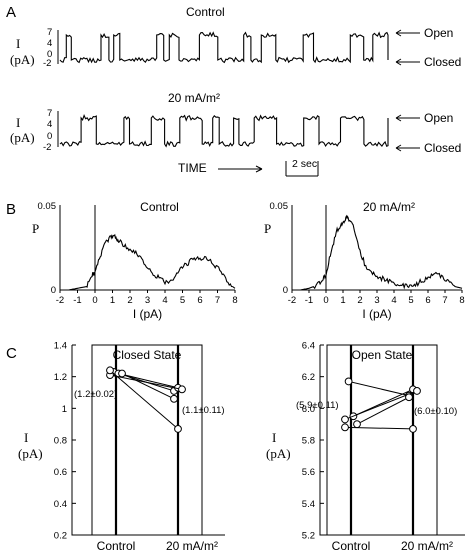 The image size is (474, 554). I want to click on open-title: Open State, so click(382, 355).